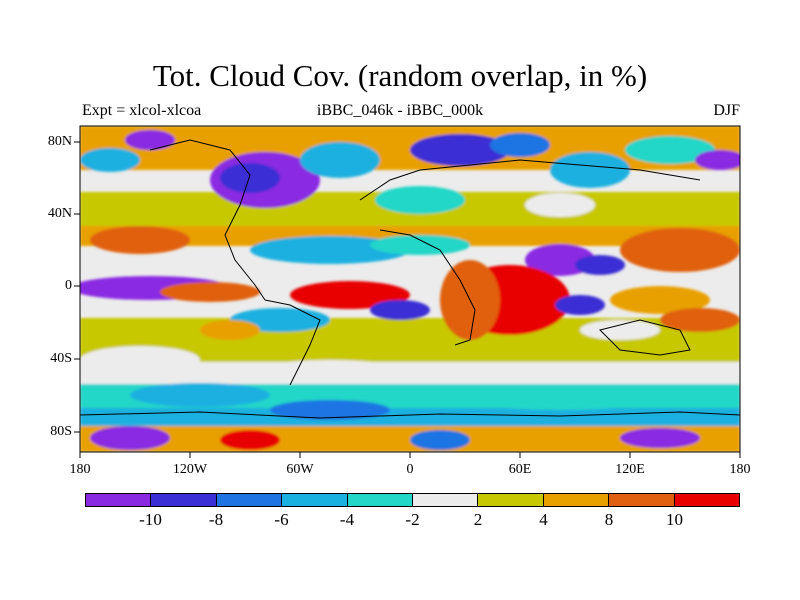 This screenshot has height=600, width=800. I want to click on y-tick-label: 0, so click(68, 285).